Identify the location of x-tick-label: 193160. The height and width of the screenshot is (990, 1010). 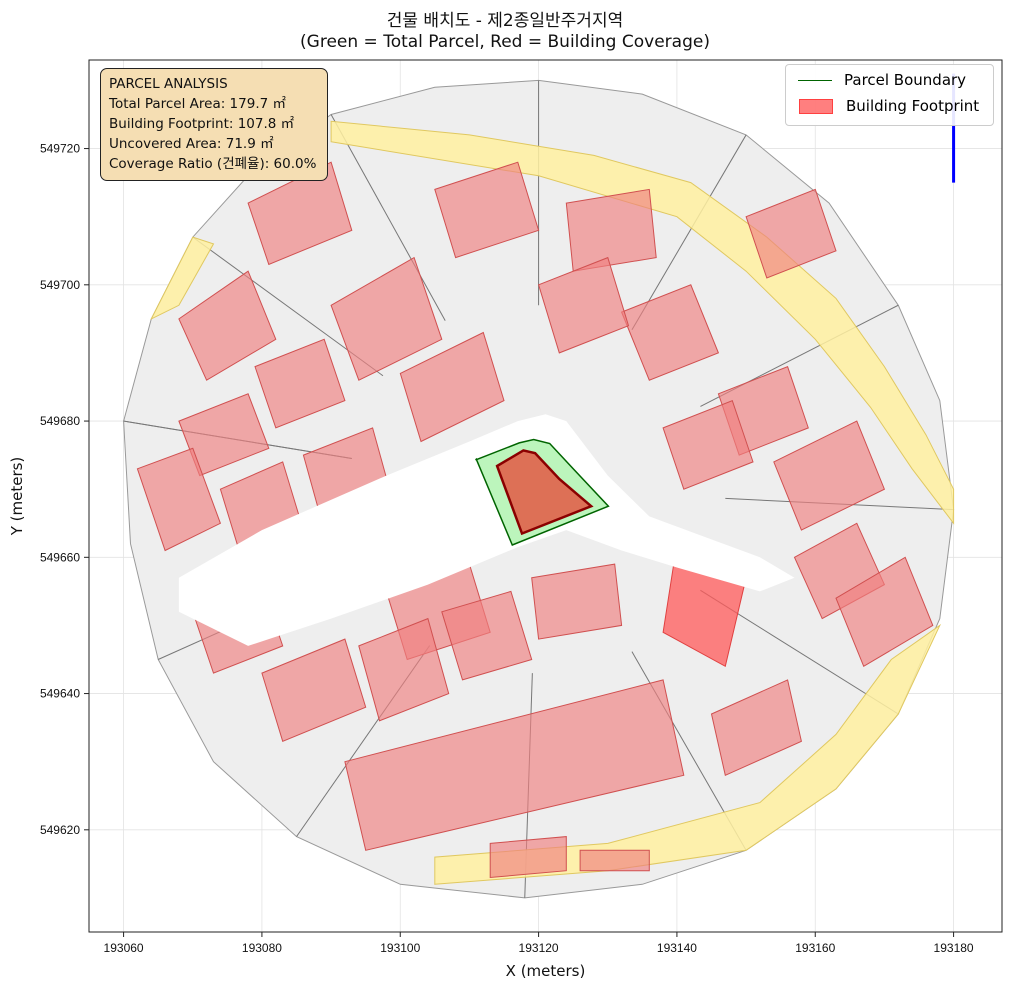
(815, 948).